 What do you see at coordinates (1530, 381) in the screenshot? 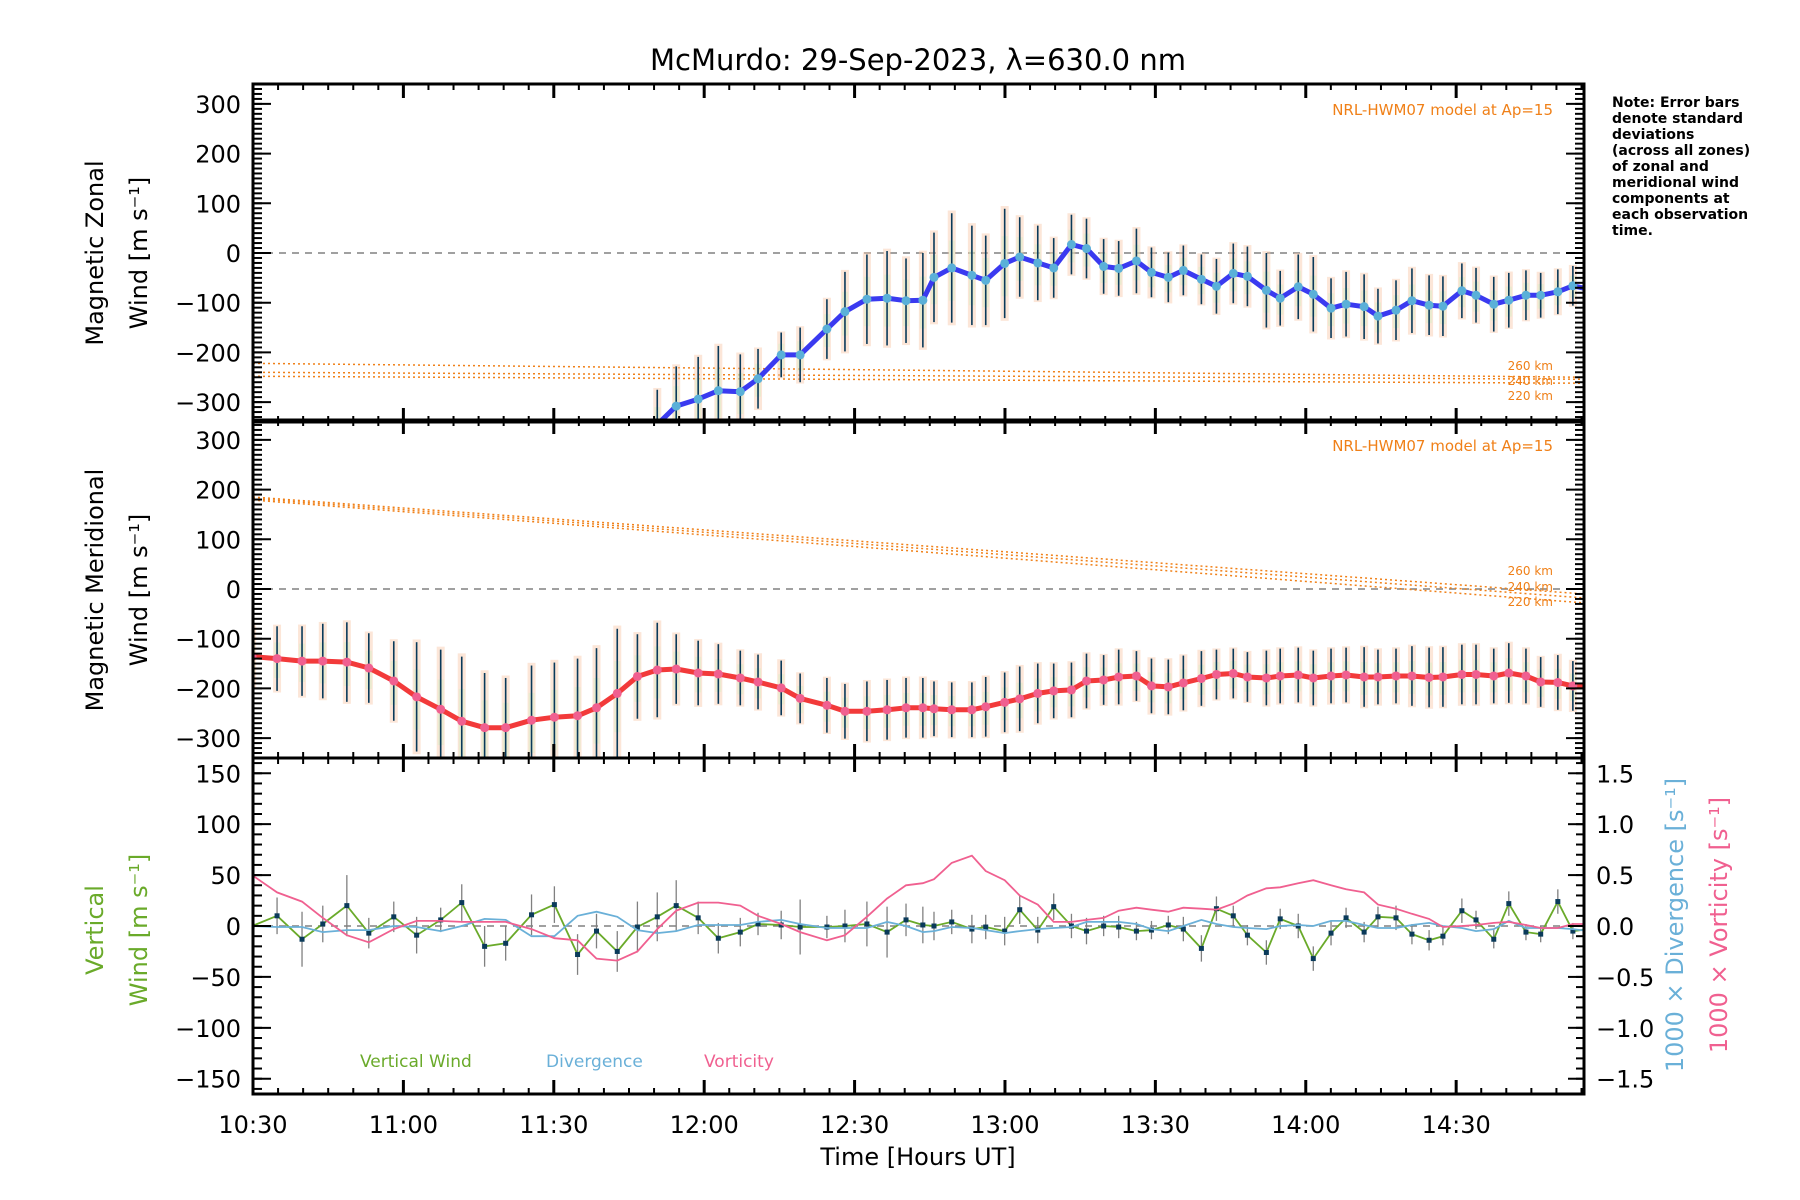
I see `model-altitude-label: 240 km` at bounding box center [1530, 381].